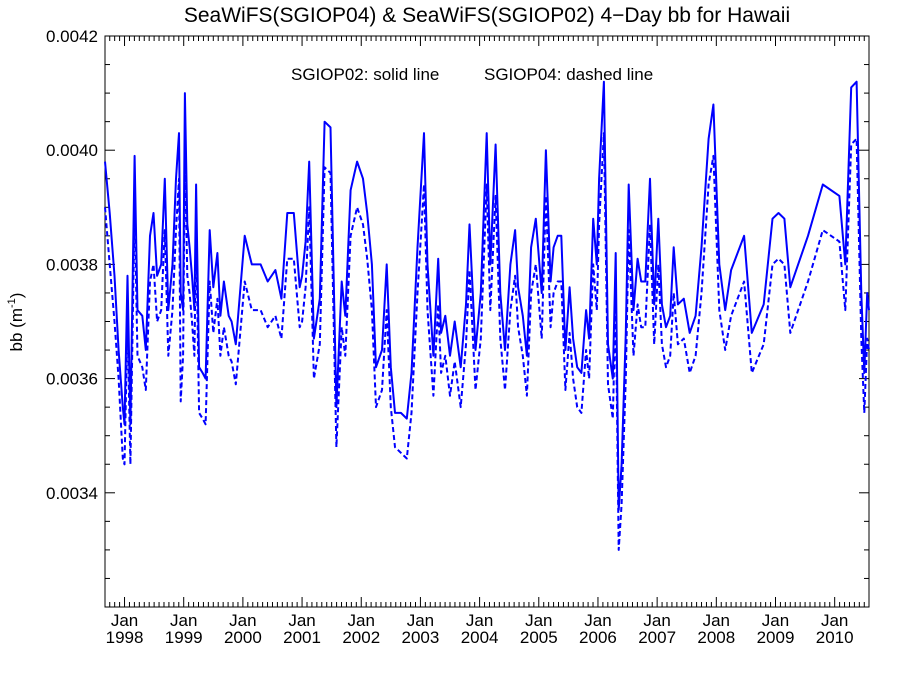  Describe the element at coordinates (539, 637) in the screenshot. I see `x-tick-year-label: 2005` at that location.